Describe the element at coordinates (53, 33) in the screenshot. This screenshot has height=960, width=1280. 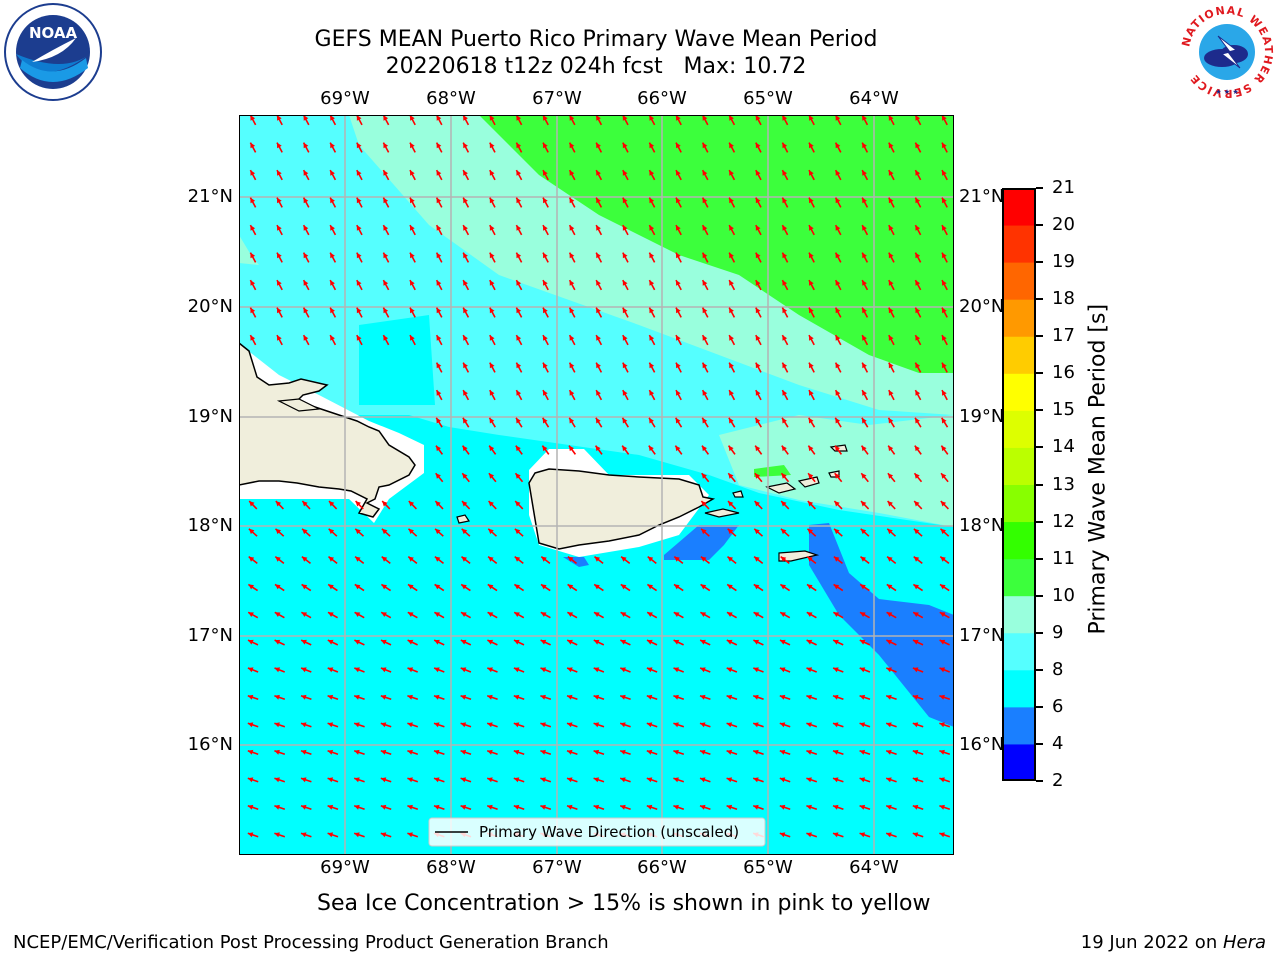
I see `noaa-logo-text: NOAA` at that location.